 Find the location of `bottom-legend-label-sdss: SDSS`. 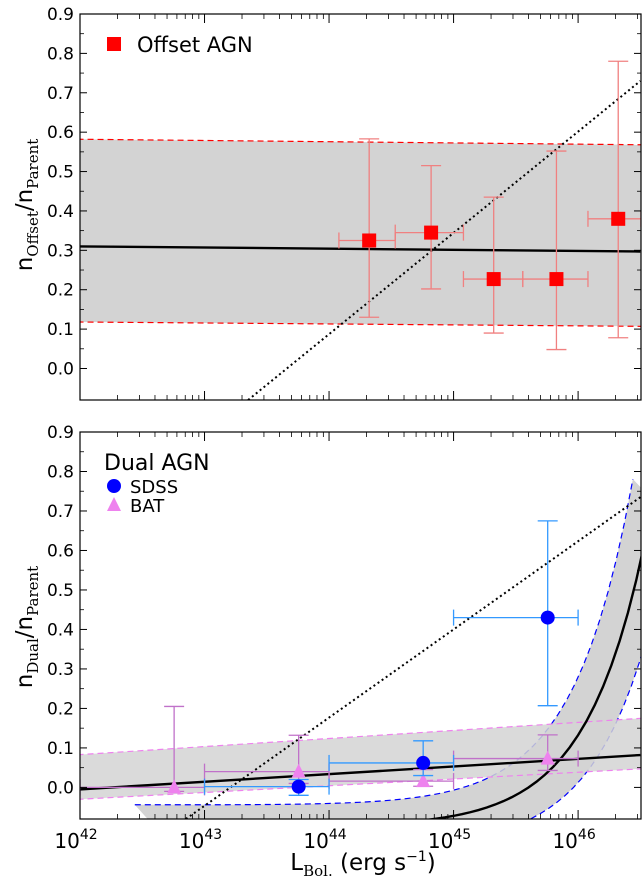

bottom-legend-label-sdss: SDSS is located at coordinates (154, 487).